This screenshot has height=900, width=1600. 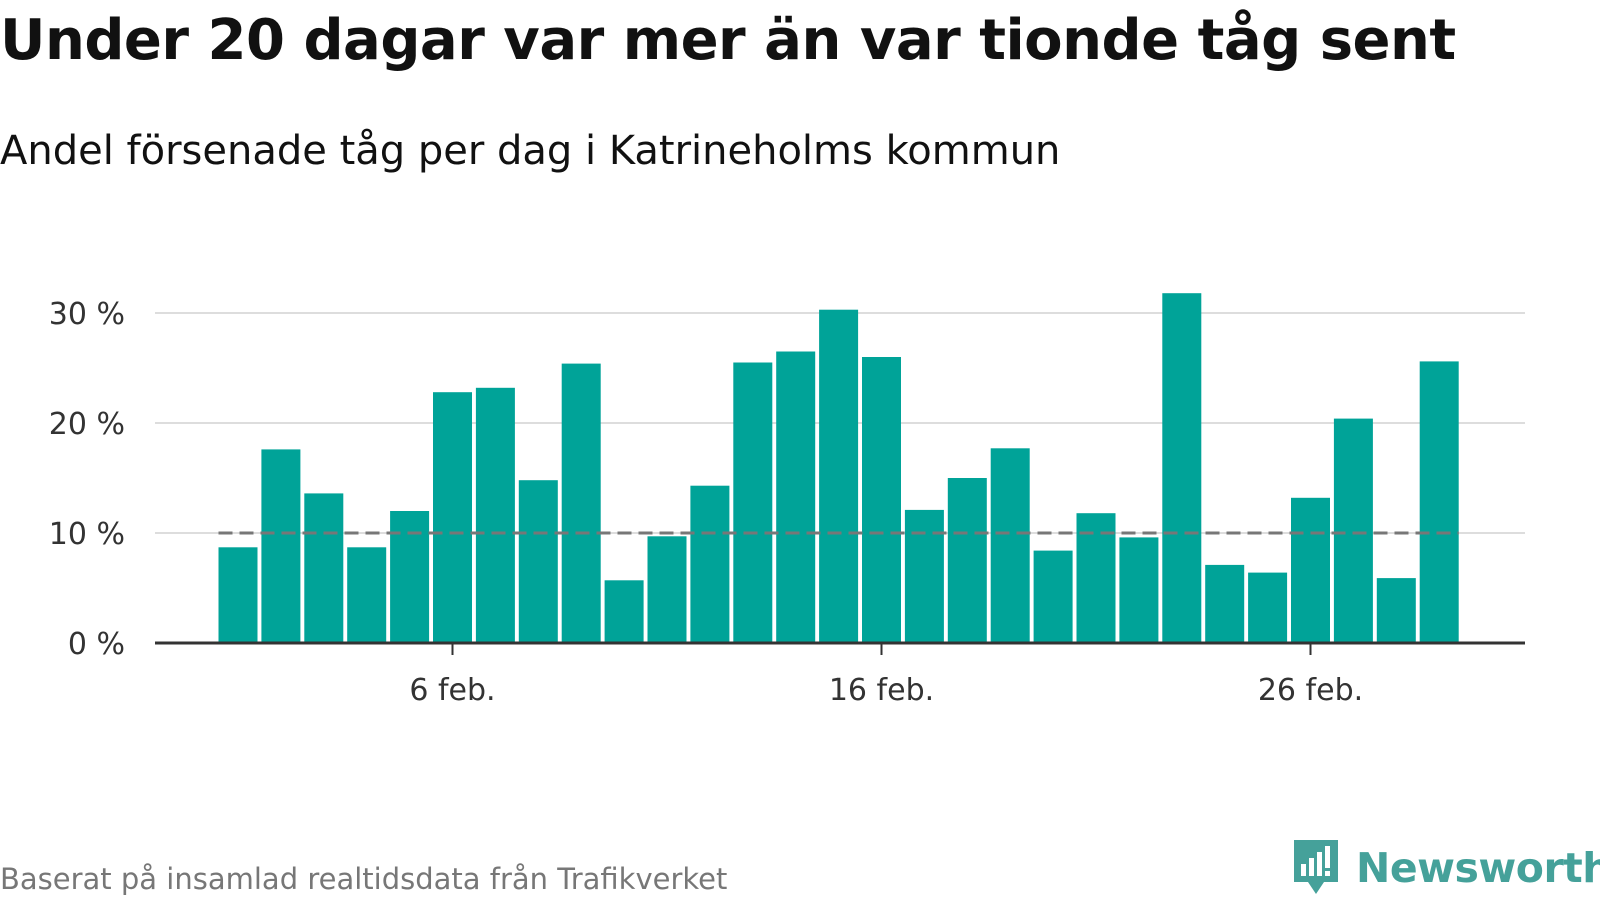 What do you see at coordinates (1353, 530) in the screenshot?
I see `bar-27feb` at bounding box center [1353, 530].